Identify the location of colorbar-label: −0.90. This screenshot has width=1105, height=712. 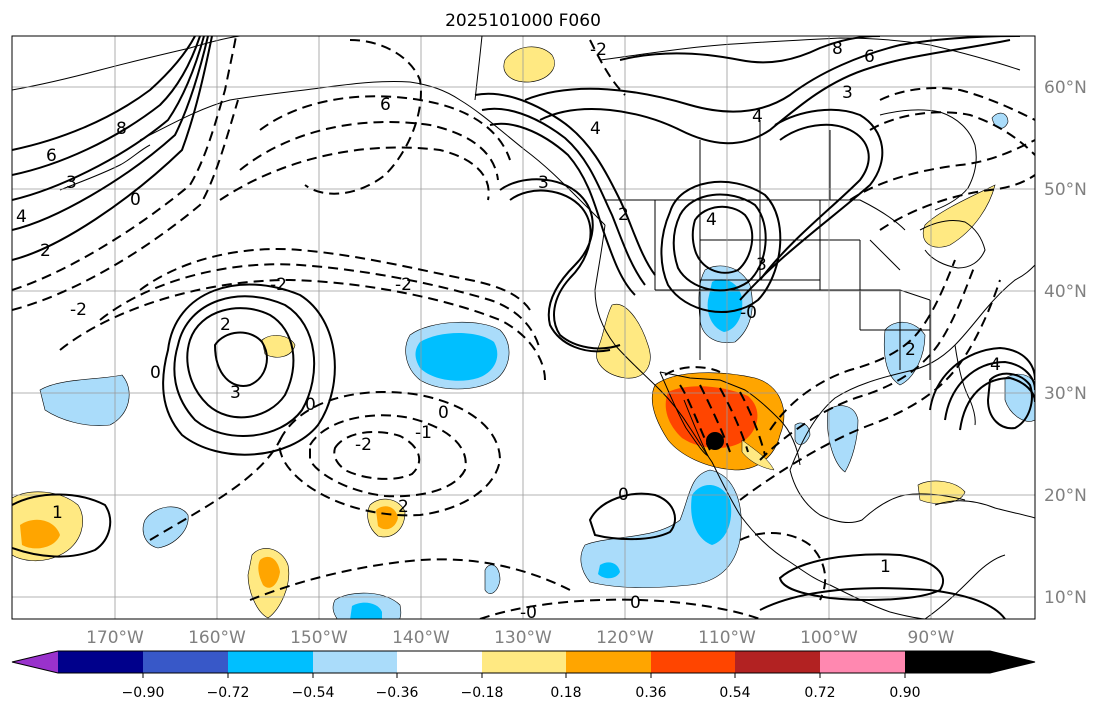
(143, 693).